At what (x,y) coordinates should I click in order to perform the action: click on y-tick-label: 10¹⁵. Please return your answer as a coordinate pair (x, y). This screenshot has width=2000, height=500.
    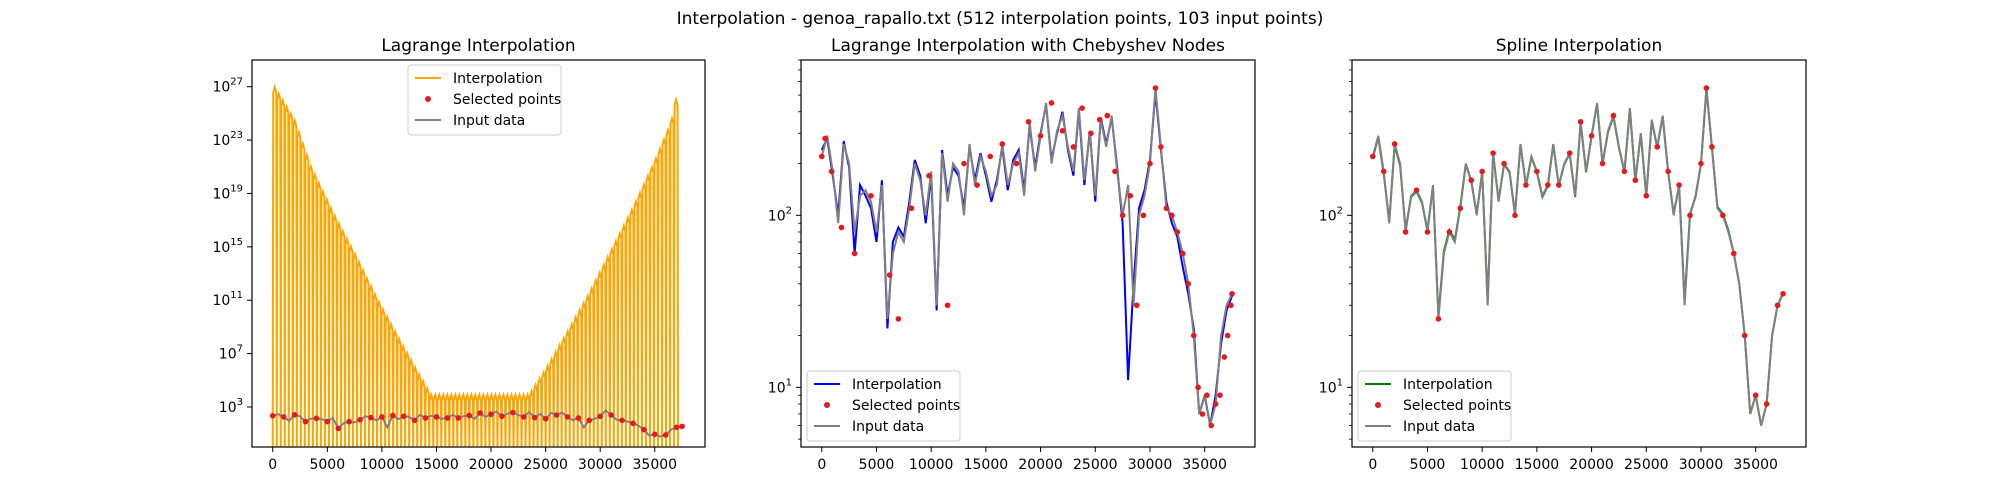
    Looking at the image, I should click on (227, 246).